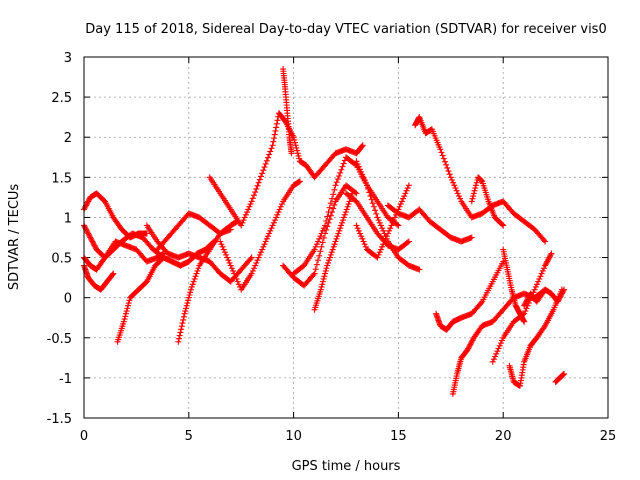  I want to click on x-tick-label: 10, so click(293, 436).